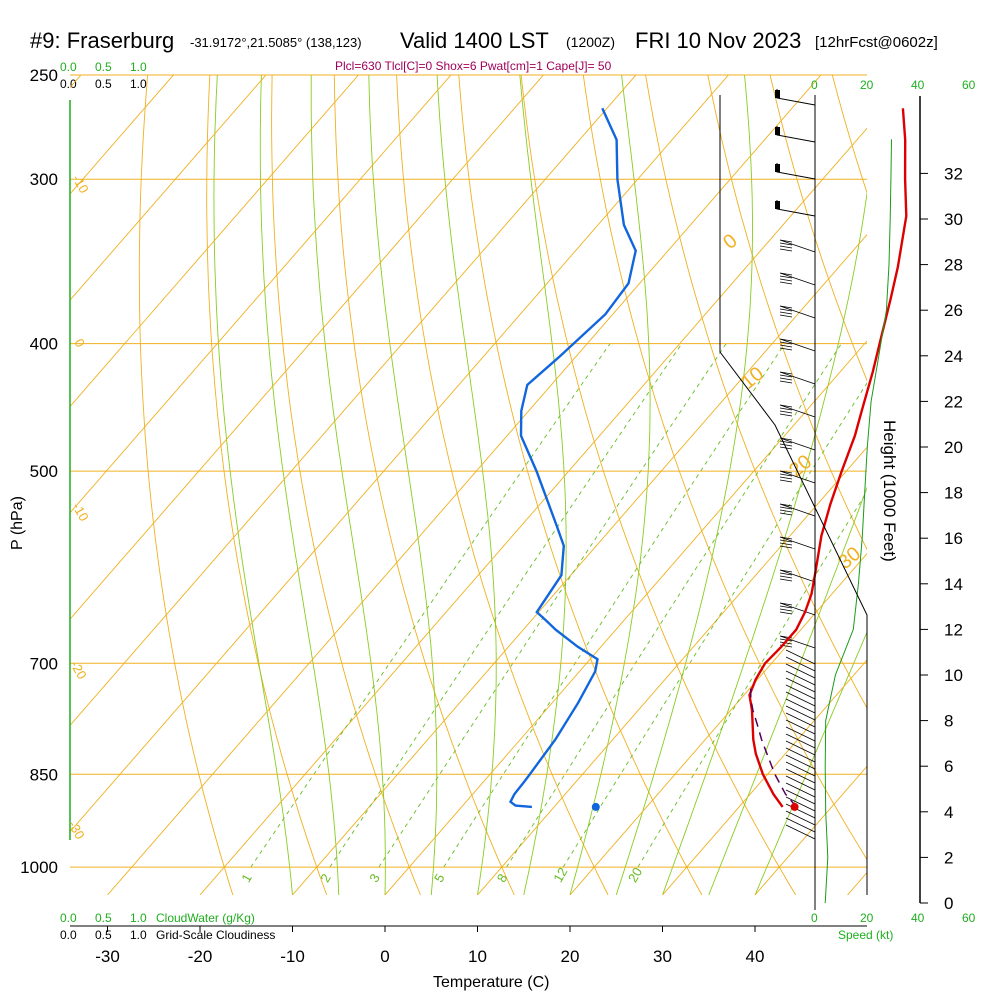  What do you see at coordinates (246, 878) in the screenshot?
I see `mixing-ratio-label: 1` at bounding box center [246, 878].